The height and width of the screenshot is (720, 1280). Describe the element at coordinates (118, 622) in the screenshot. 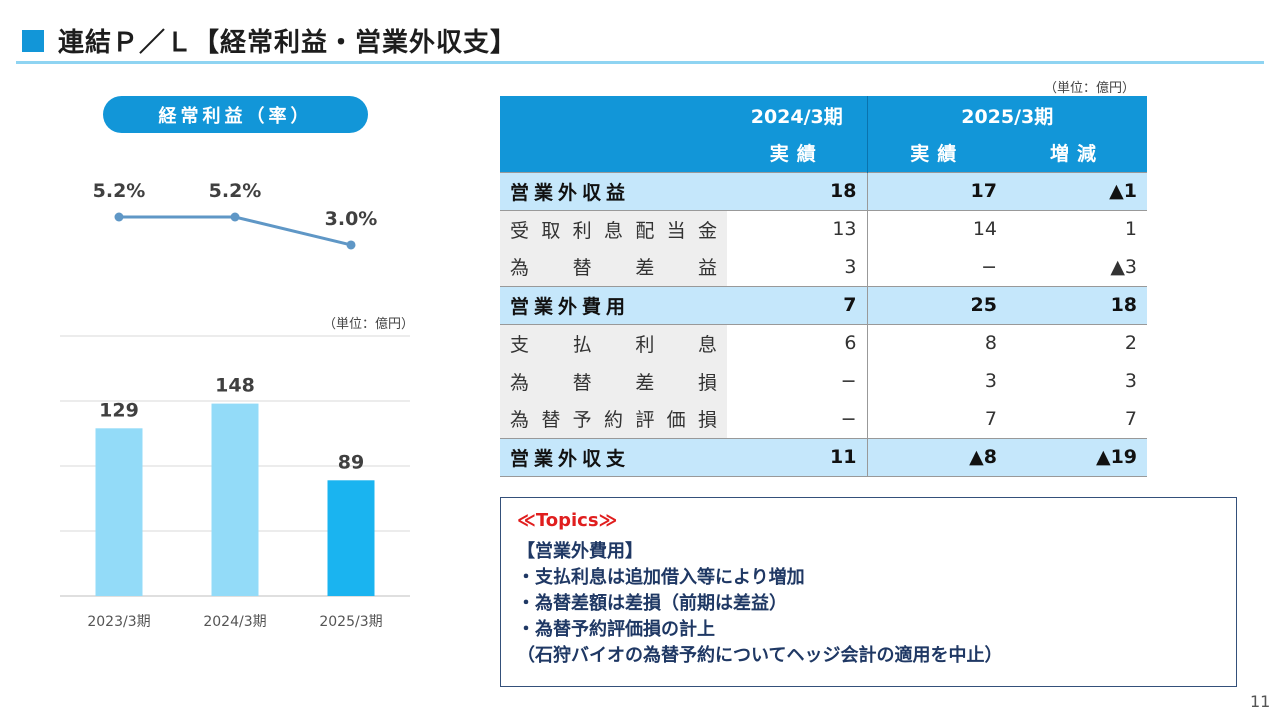

I see `category-tick-label: 2023/3期` at that location.